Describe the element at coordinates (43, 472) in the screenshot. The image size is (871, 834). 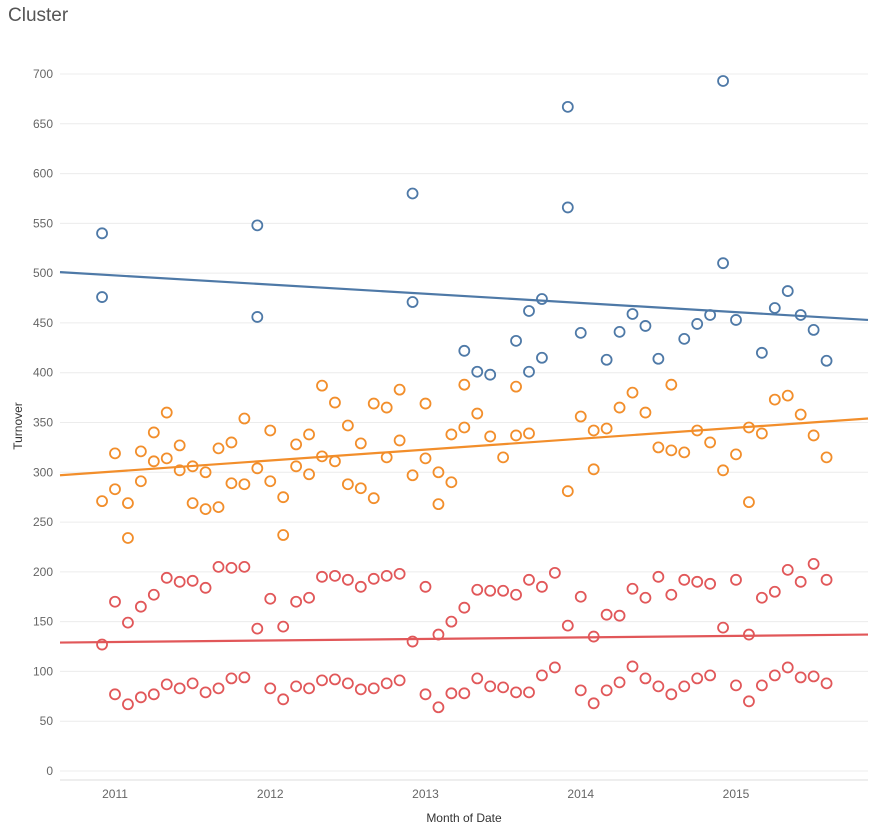
I see `y-tick-label: 300` at that location.